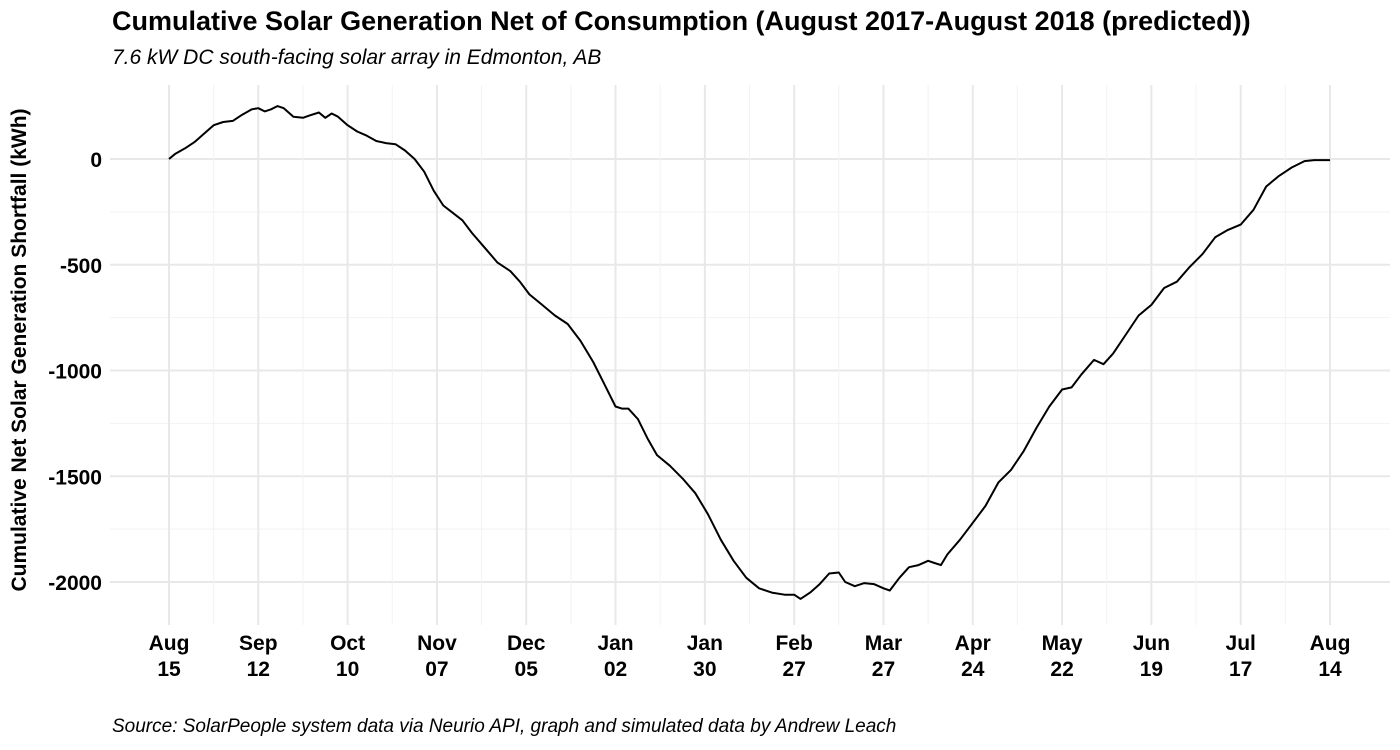 This screenshot has width=1400, height=750. Describe the element at coordinates (973, 656) in the screenshot. I see `x-tick-label: Apr 24` at that location.